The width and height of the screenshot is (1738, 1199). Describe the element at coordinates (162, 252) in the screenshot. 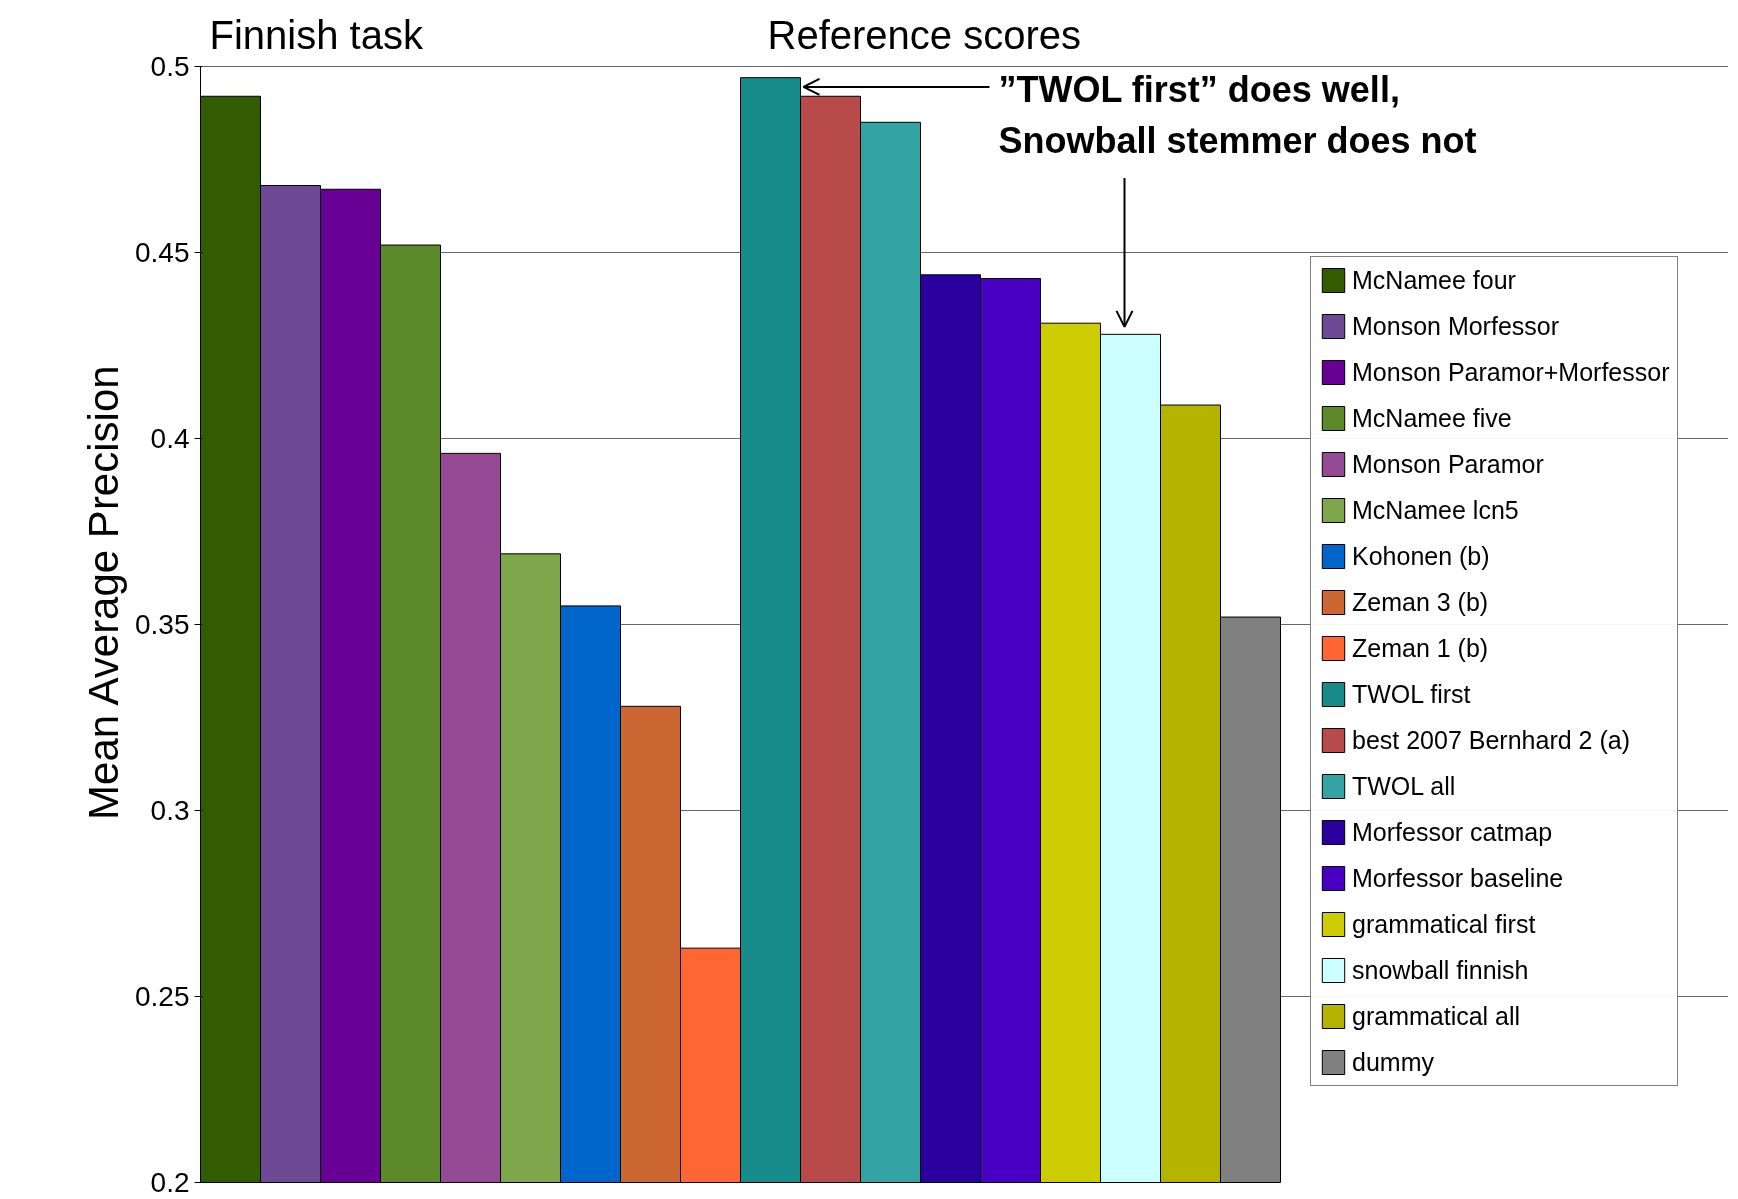

I see `y-tick-label: 0.45` at that location.